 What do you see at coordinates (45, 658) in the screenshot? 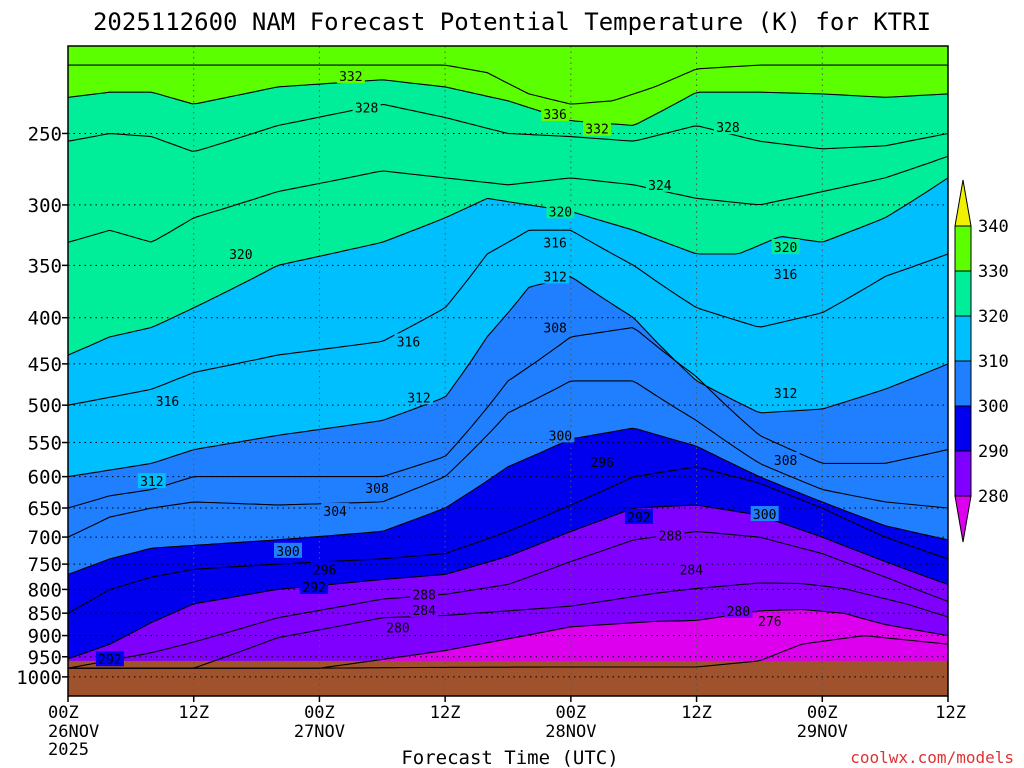
I see `y-tick-label: 950` at bounding box center [45, 658].